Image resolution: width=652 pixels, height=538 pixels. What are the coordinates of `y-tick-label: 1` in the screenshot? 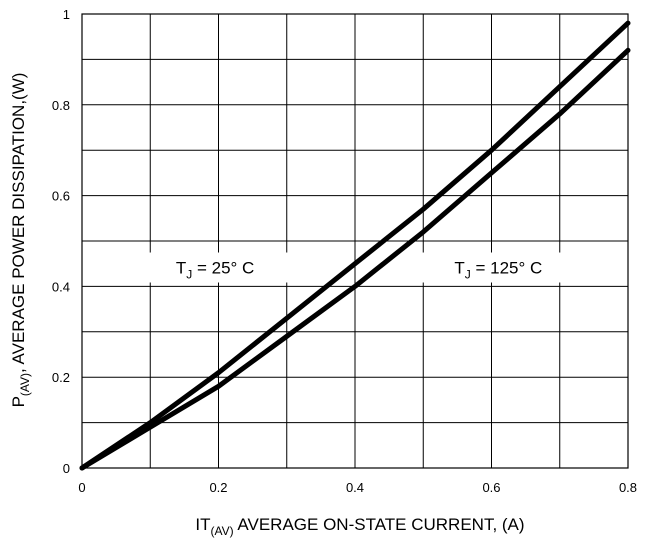 It's located at (66, 14).